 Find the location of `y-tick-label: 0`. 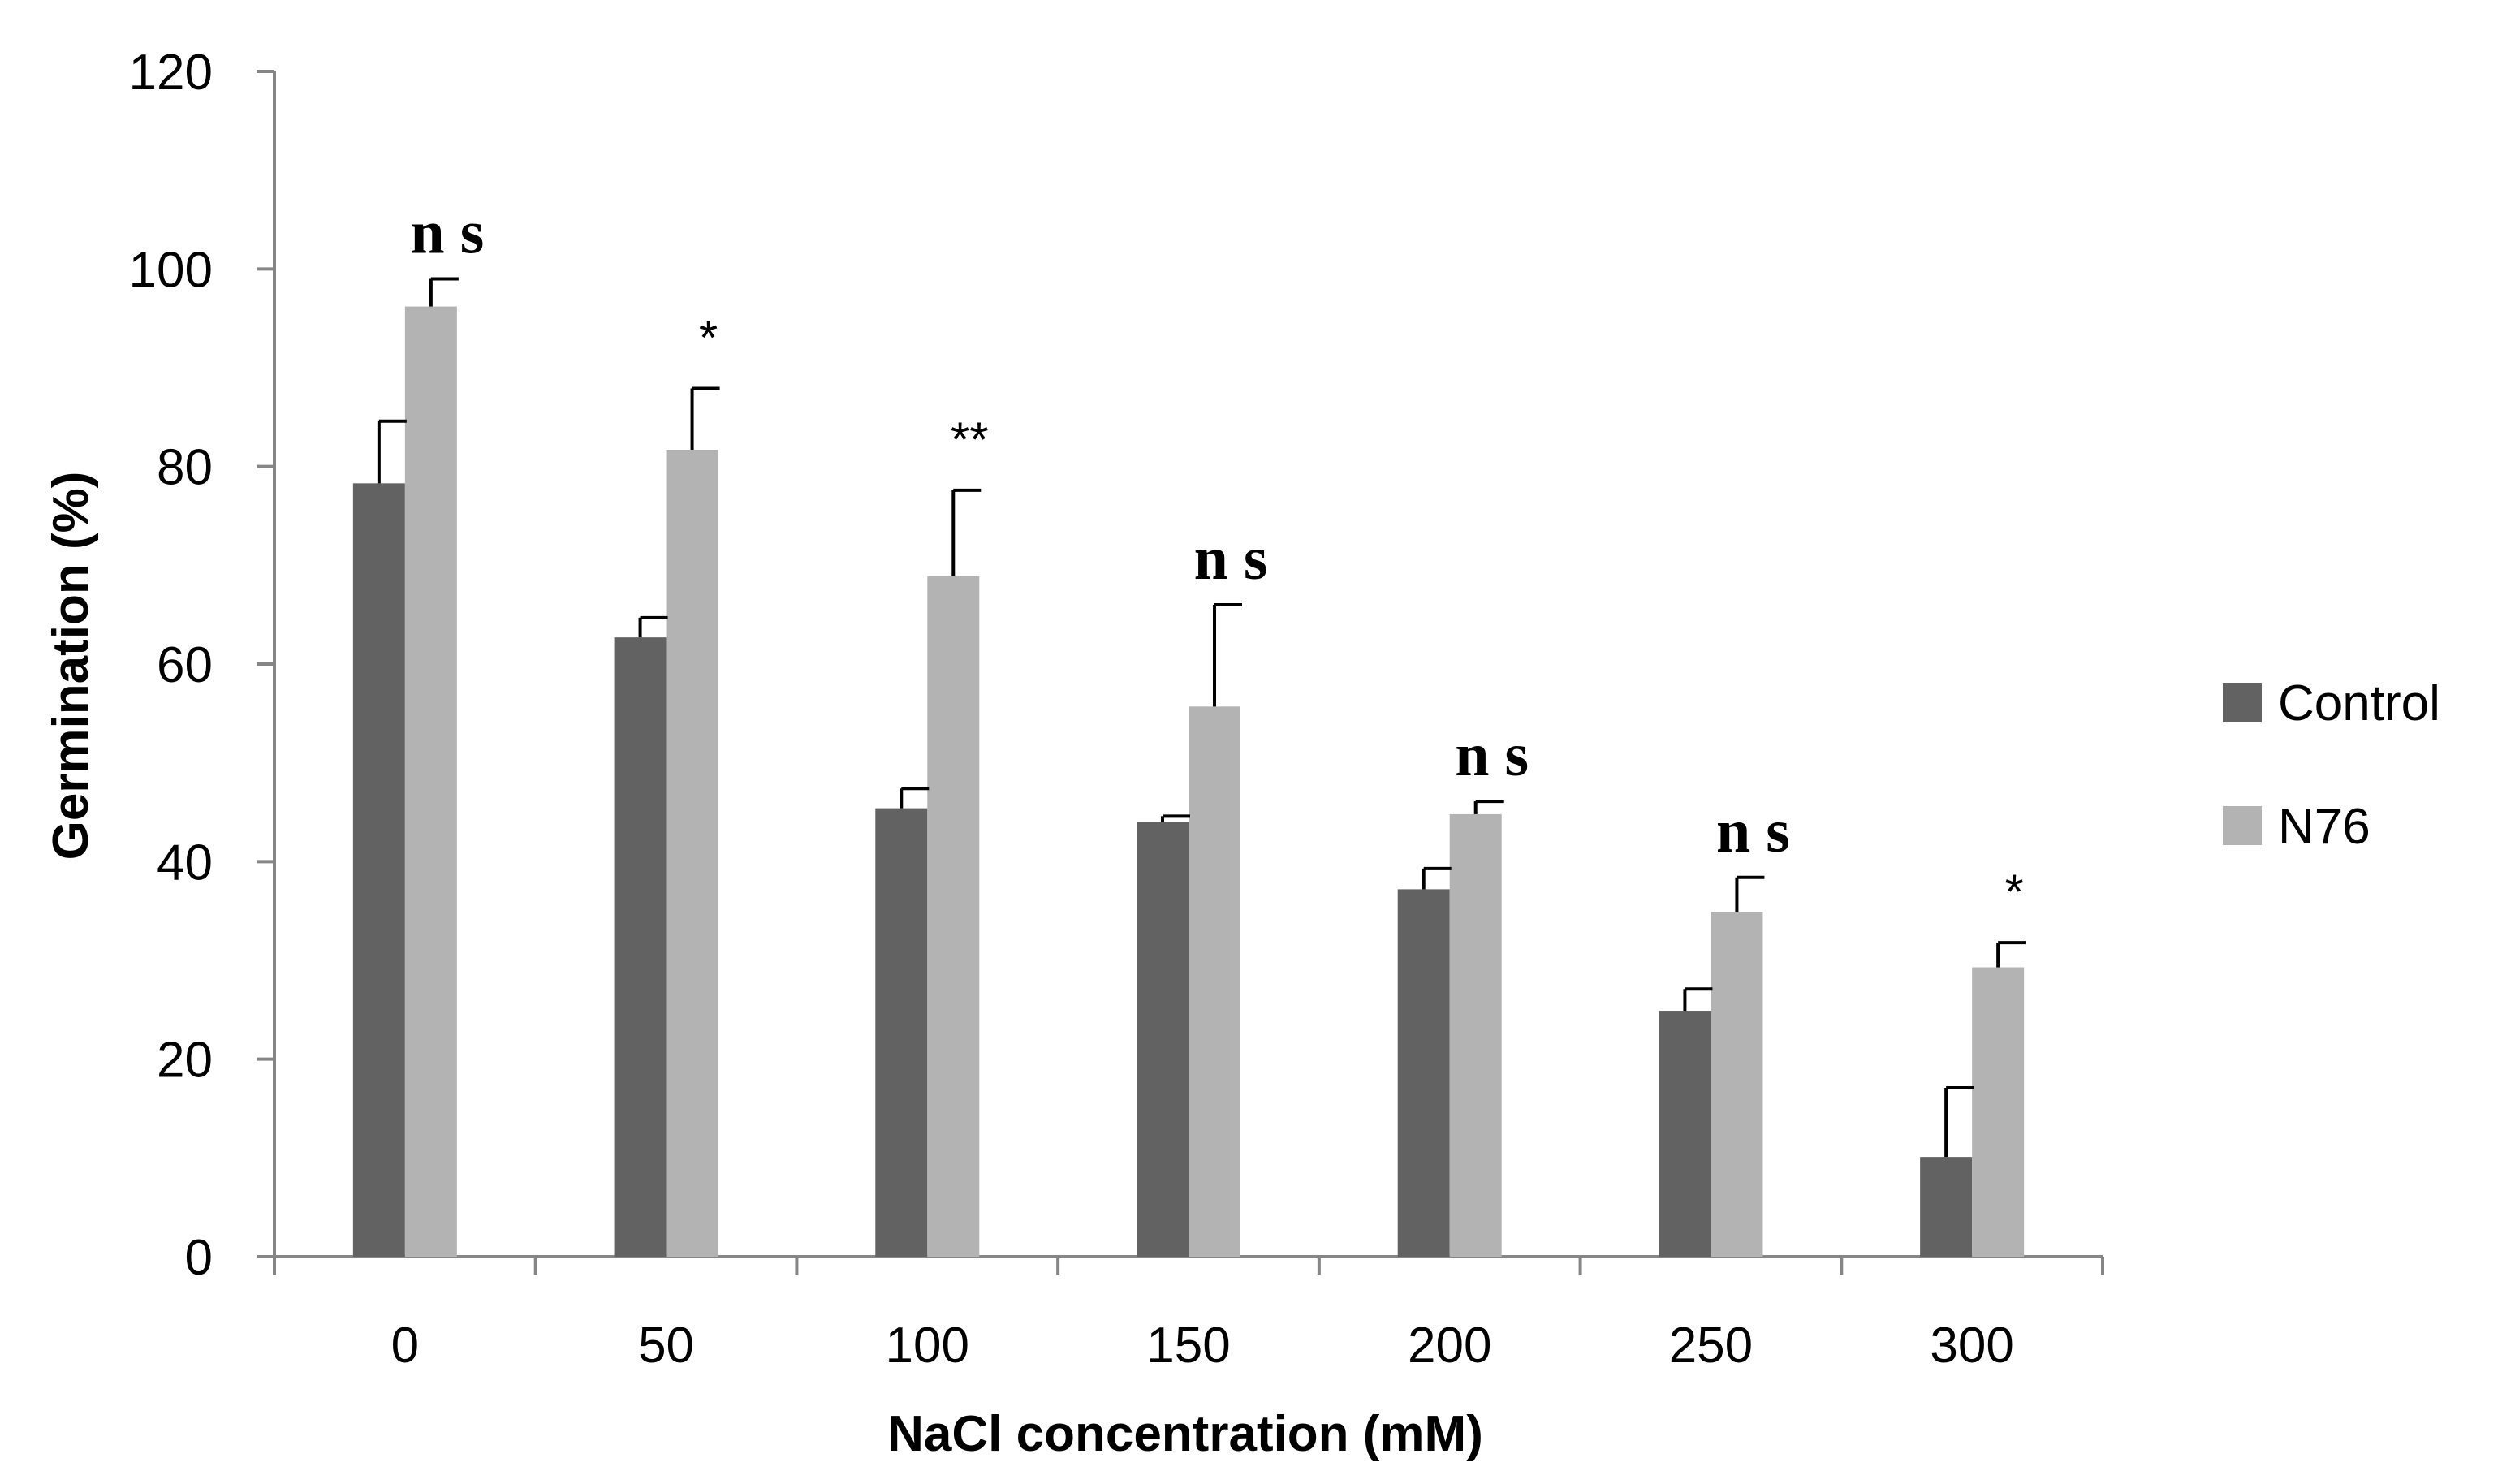

y-tick-label: 0 is located at coordinates (199, 1258).